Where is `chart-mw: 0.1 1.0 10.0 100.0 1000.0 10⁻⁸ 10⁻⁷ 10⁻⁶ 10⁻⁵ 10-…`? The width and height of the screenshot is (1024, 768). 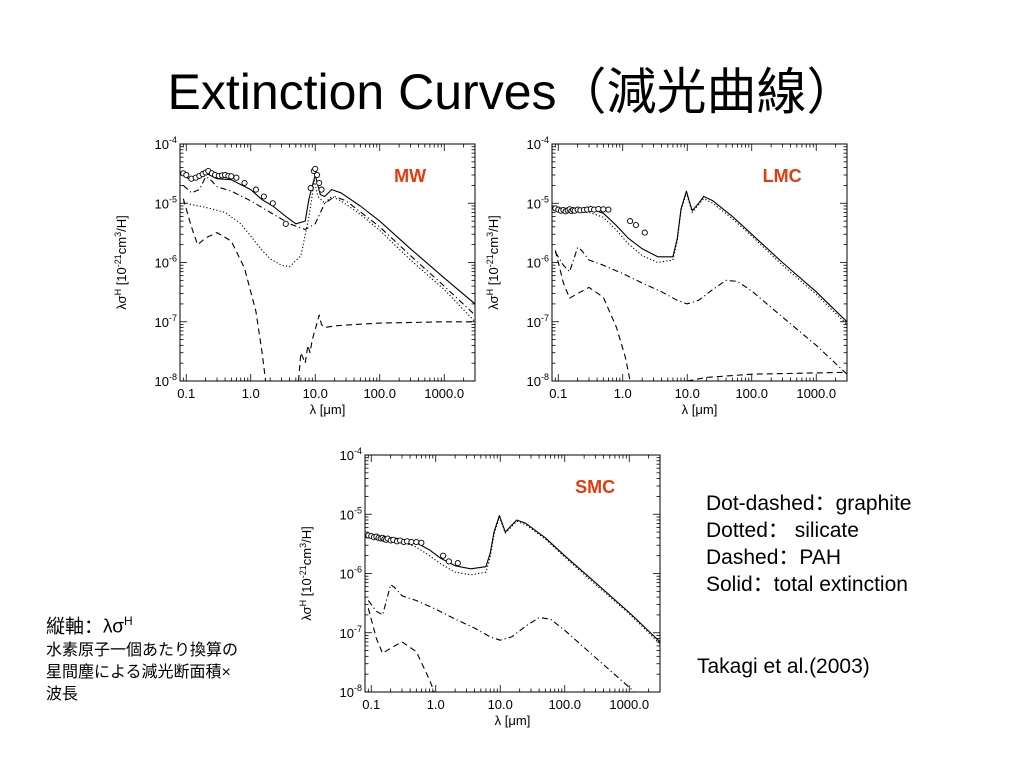 chart-mw: 0.1 1.0 10.0 100.0 1000.0 10⁻⁸ 10⁻⁷ 10⁻⁶ 10⁻⁵ 10-… is located at coordinates (294, 276).